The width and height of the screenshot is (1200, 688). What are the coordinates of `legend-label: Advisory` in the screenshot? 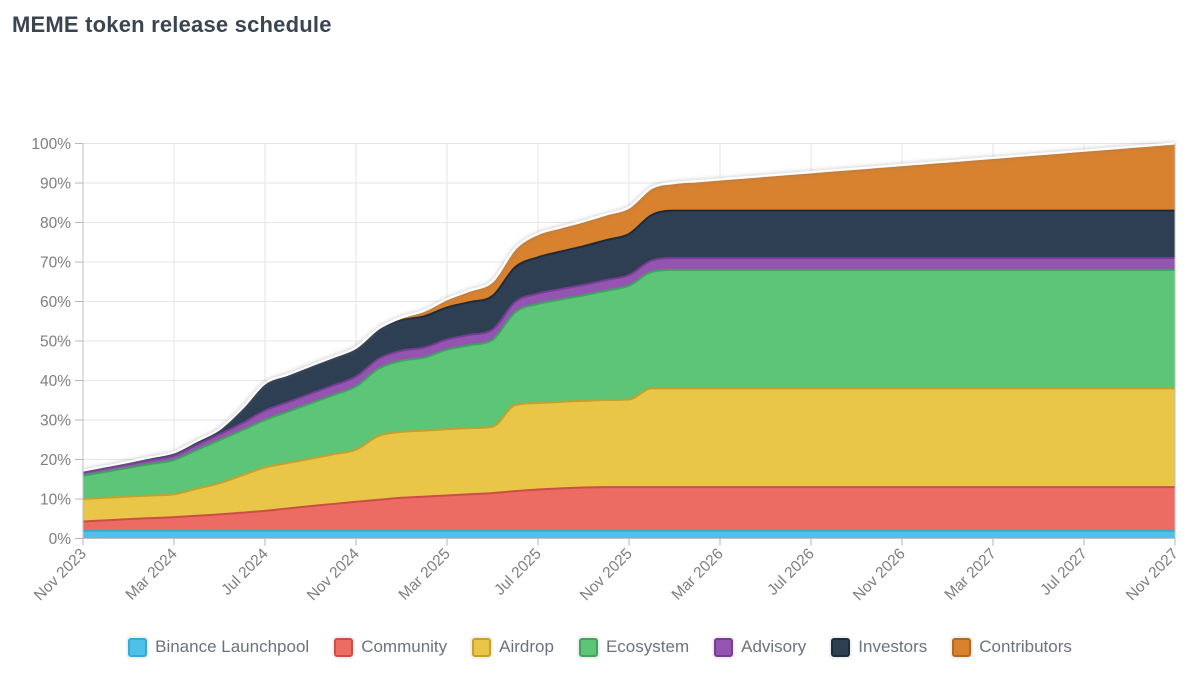 It's located at (774, 646).